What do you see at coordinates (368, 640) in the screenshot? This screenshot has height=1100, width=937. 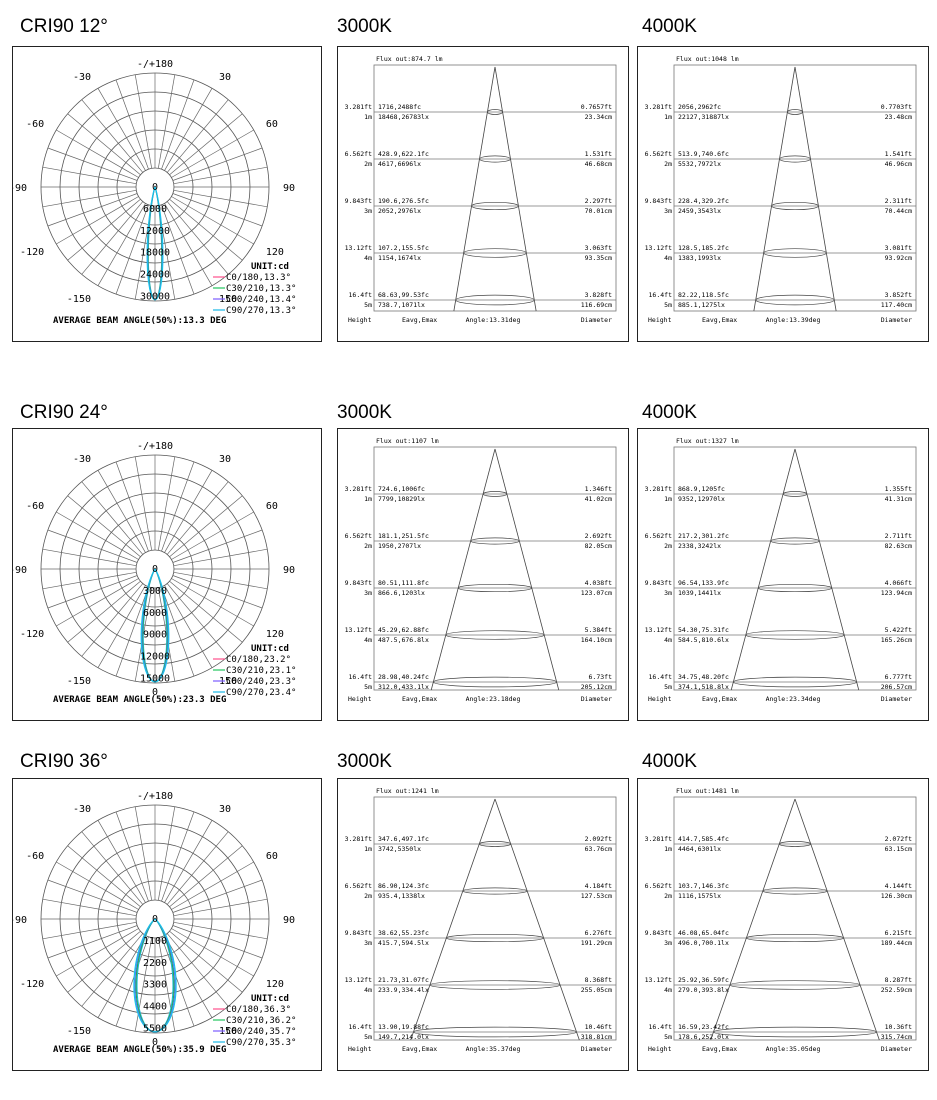 I see `height-m: 4m` at bounding box center [368, 640].